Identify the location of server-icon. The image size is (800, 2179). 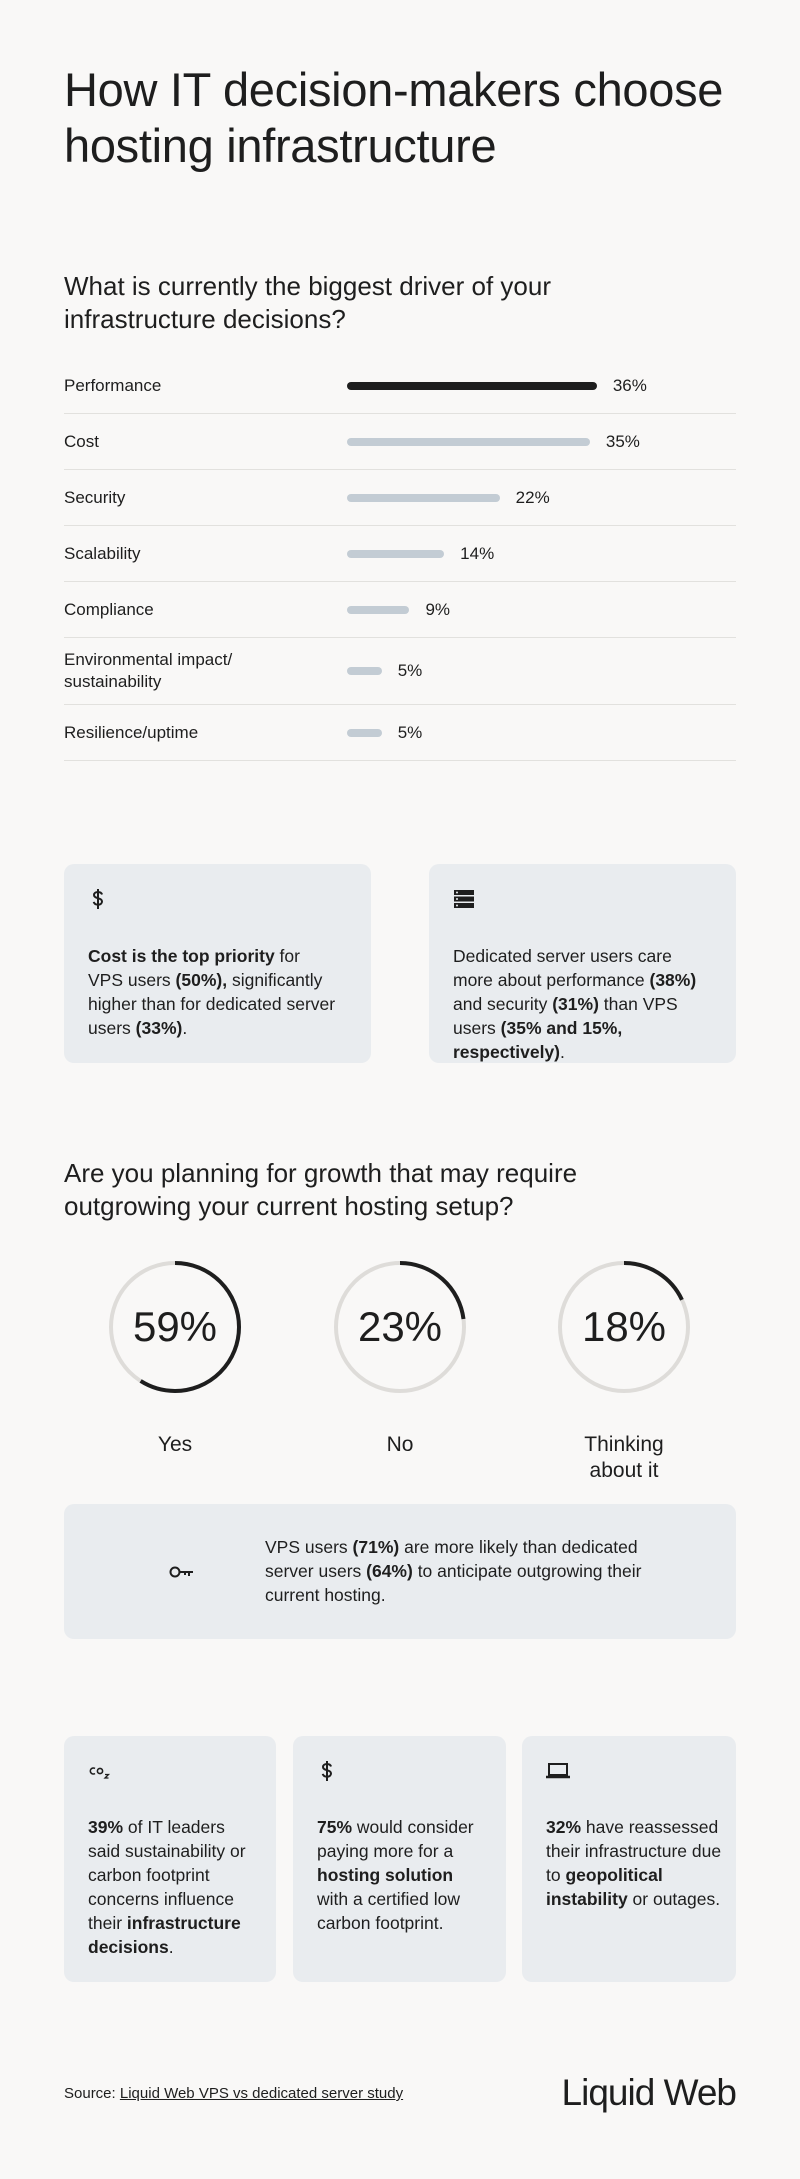
(464, 899).